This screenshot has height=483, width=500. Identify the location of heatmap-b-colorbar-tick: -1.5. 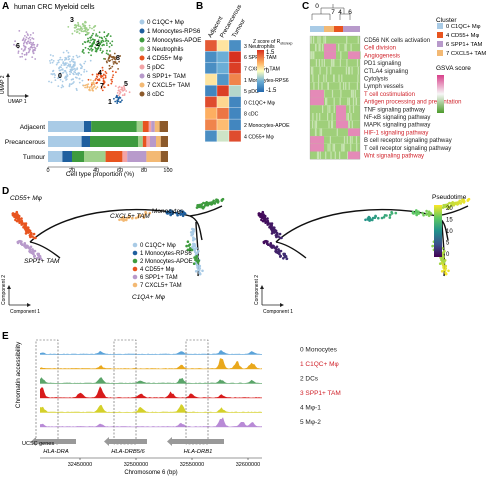
(271, 91).